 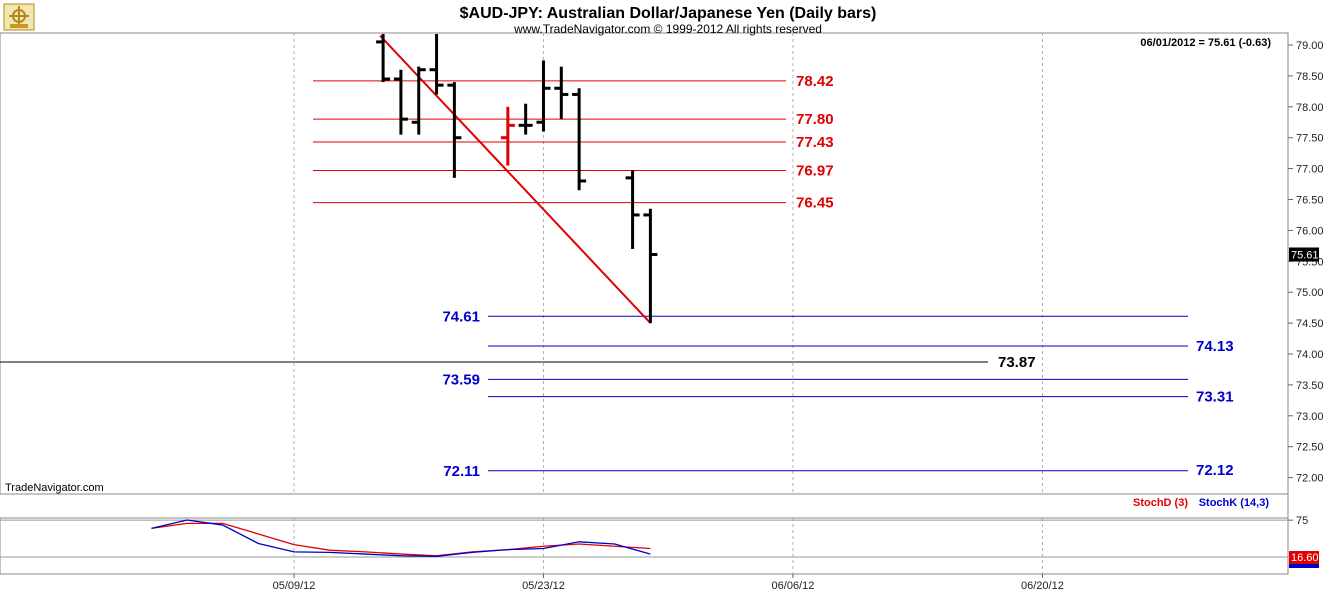 I want to click on stochastic-panel: 75 16.60, so click(x=659, y=541).